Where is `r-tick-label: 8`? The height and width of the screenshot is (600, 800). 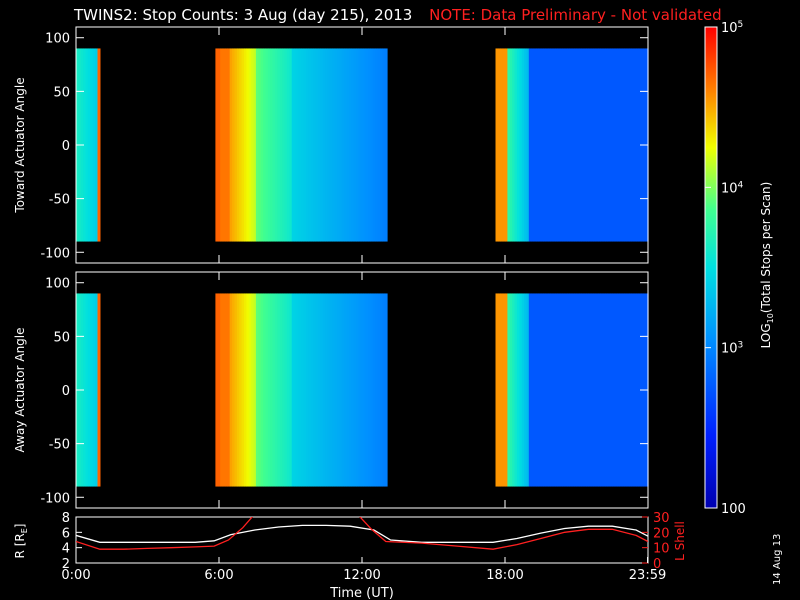
r-tick-label: 8 is located at coordinates (66, 518).